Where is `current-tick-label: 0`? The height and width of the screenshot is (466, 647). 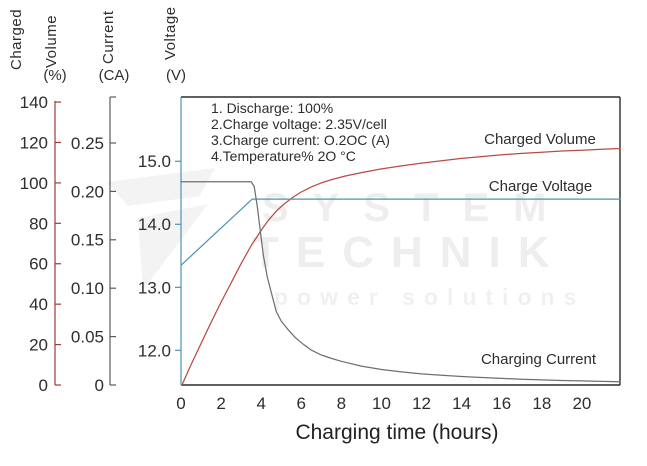 current-tick-label: 0 is located at coordinates (99, 385).